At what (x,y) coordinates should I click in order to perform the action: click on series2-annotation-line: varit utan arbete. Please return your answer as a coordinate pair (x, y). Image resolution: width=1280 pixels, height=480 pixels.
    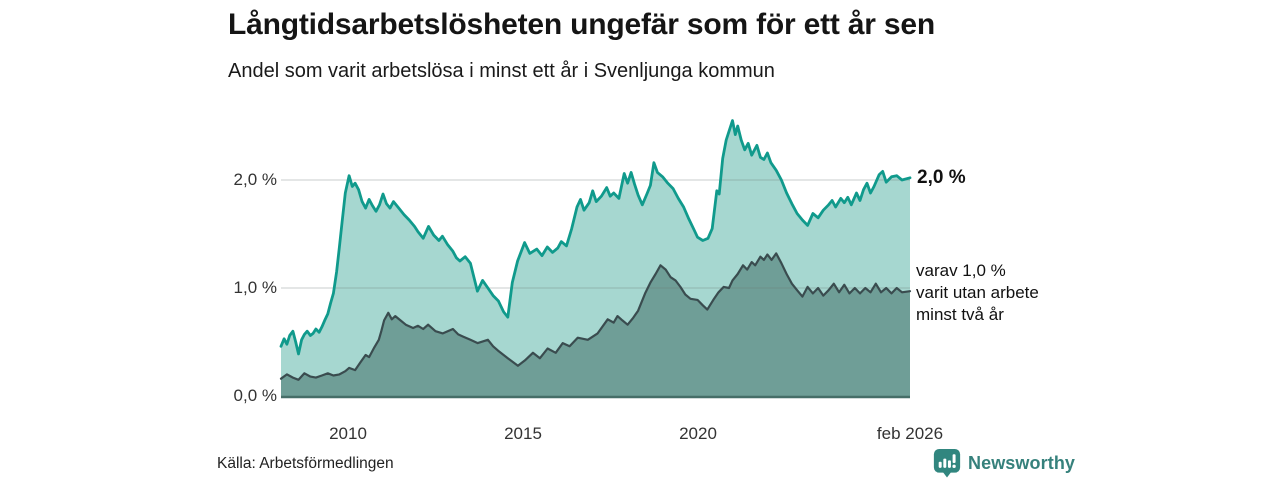
    Looking at the image, I should click on (977, 292).